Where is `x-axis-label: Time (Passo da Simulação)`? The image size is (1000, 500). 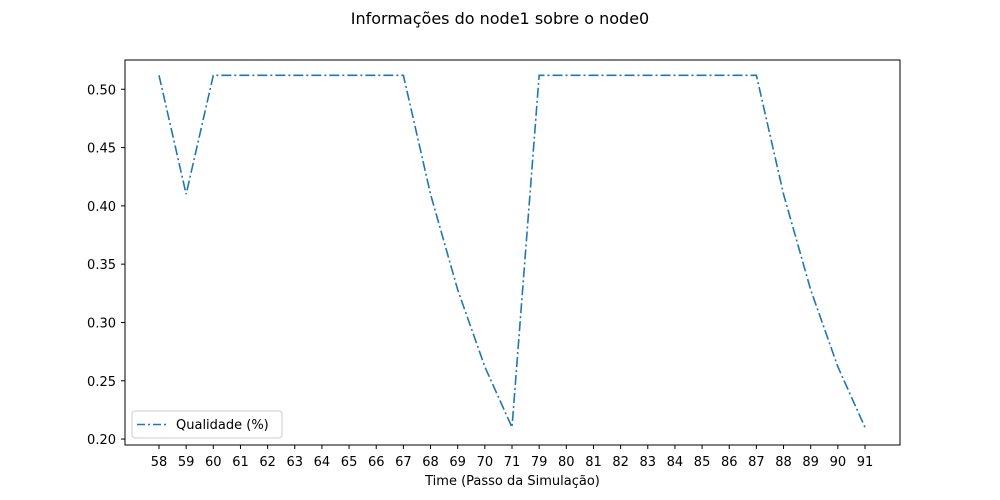 x-axis-label: Time (Passo da Simulação) is located at coordinates (512, 481).